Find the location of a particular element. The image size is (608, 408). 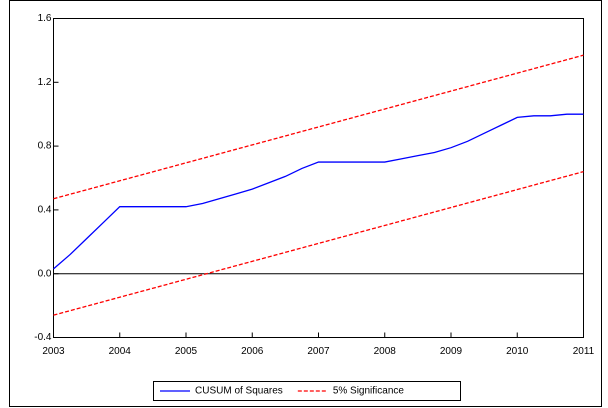

legend-box is located at coordinates (307, 391).